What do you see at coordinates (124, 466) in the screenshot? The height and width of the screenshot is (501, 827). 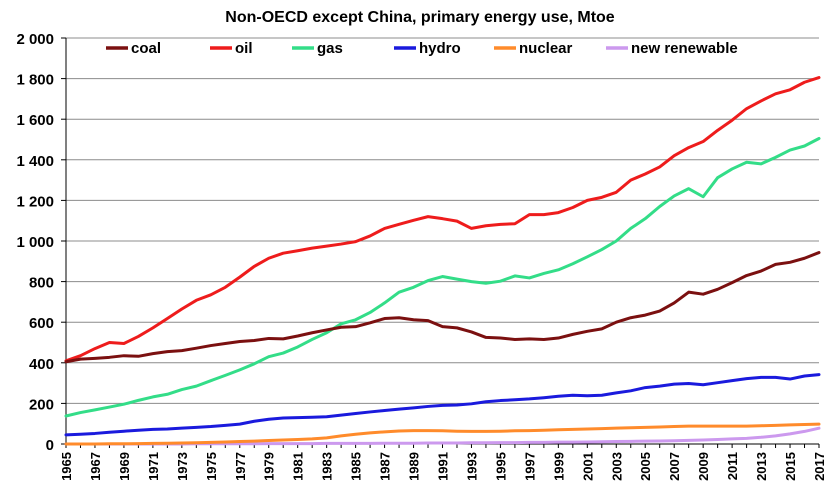 I see `x-tick-label: 1969` at bounding box center [124, 466].